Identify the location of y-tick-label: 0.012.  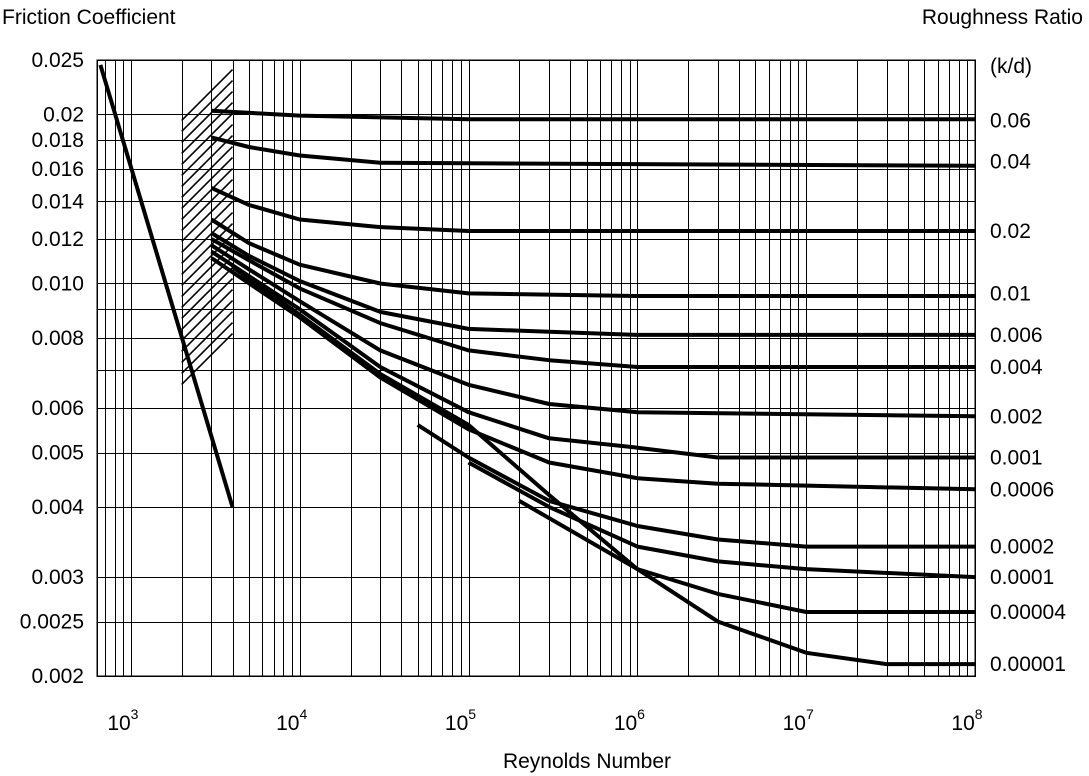
(57, 239).